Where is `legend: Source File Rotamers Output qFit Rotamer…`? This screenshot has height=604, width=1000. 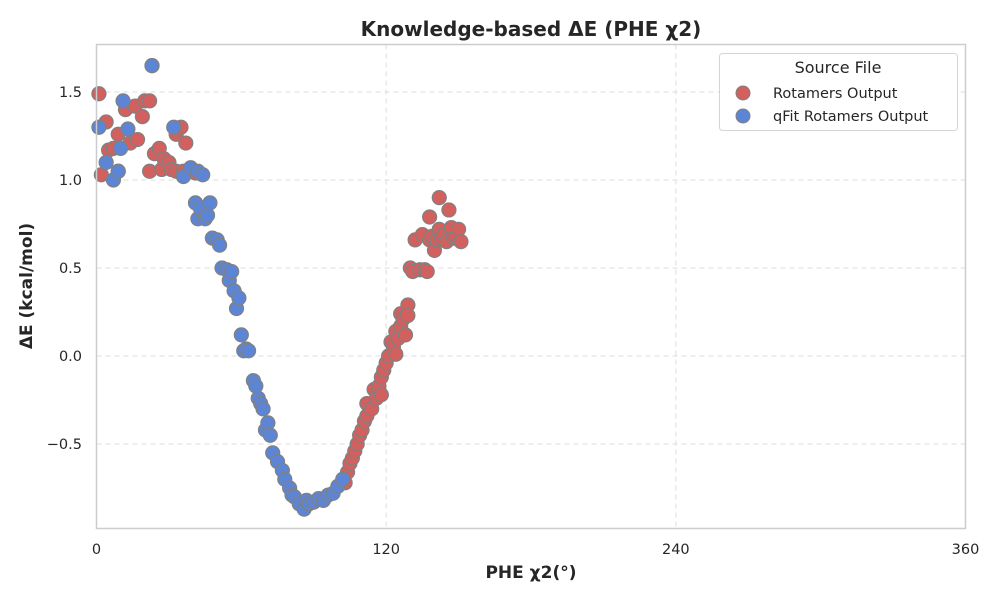
legend: Source File Rotamers Output qFit Rotamer… is located at coordinates (838, 92).